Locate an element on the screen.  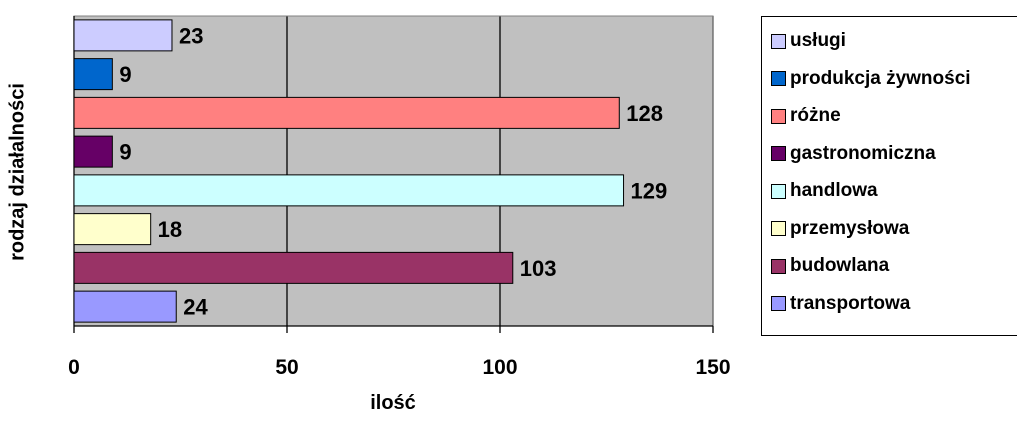
legend-label: usługi is located at coordinates (818, 40).